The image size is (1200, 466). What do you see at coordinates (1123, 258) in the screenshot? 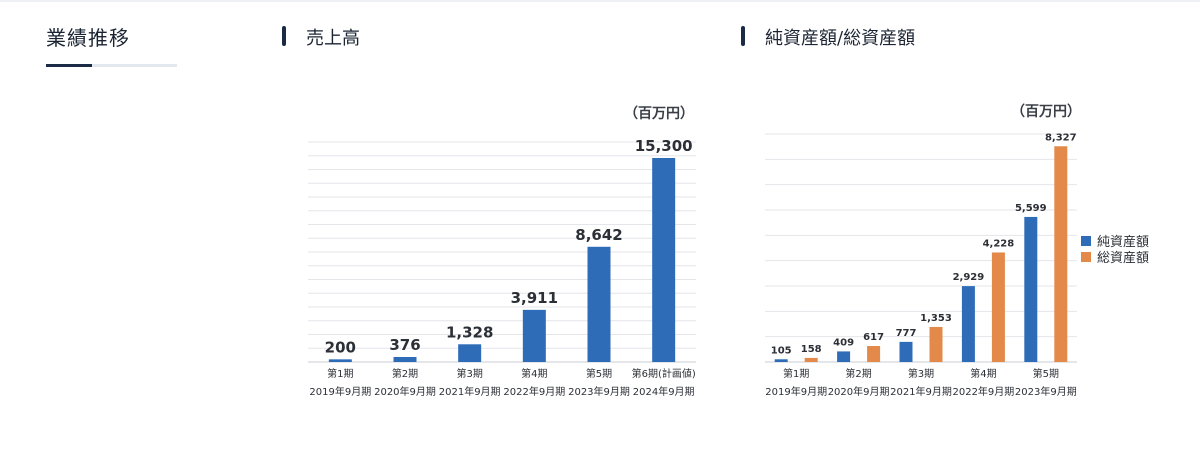
I see `legend-label: 総資産額` at bounding box center [1123, 258].